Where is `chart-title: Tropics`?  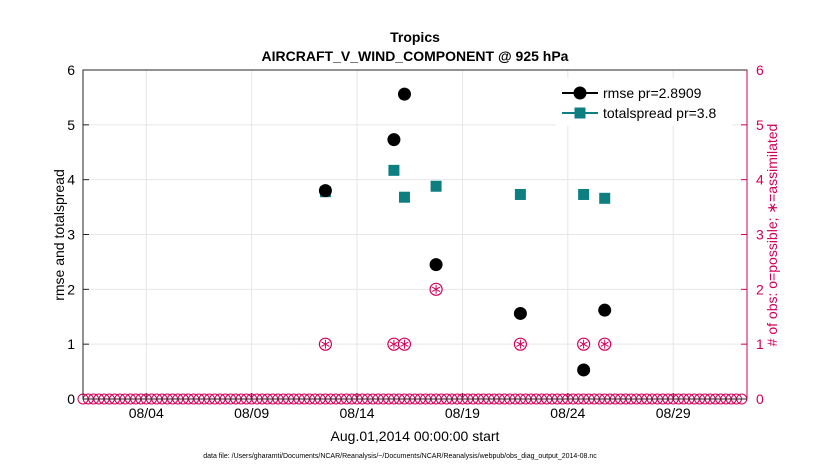 chart-title: Tropics is located at coordinates (415, 37).